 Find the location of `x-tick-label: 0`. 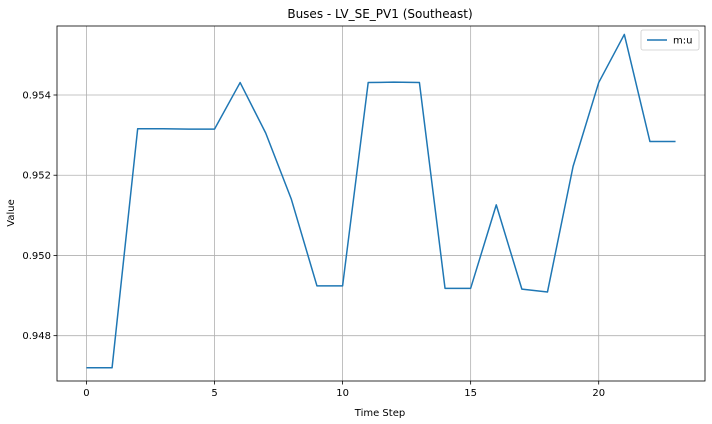

x-tick-label: 0 is located at coordinates (86, 393).